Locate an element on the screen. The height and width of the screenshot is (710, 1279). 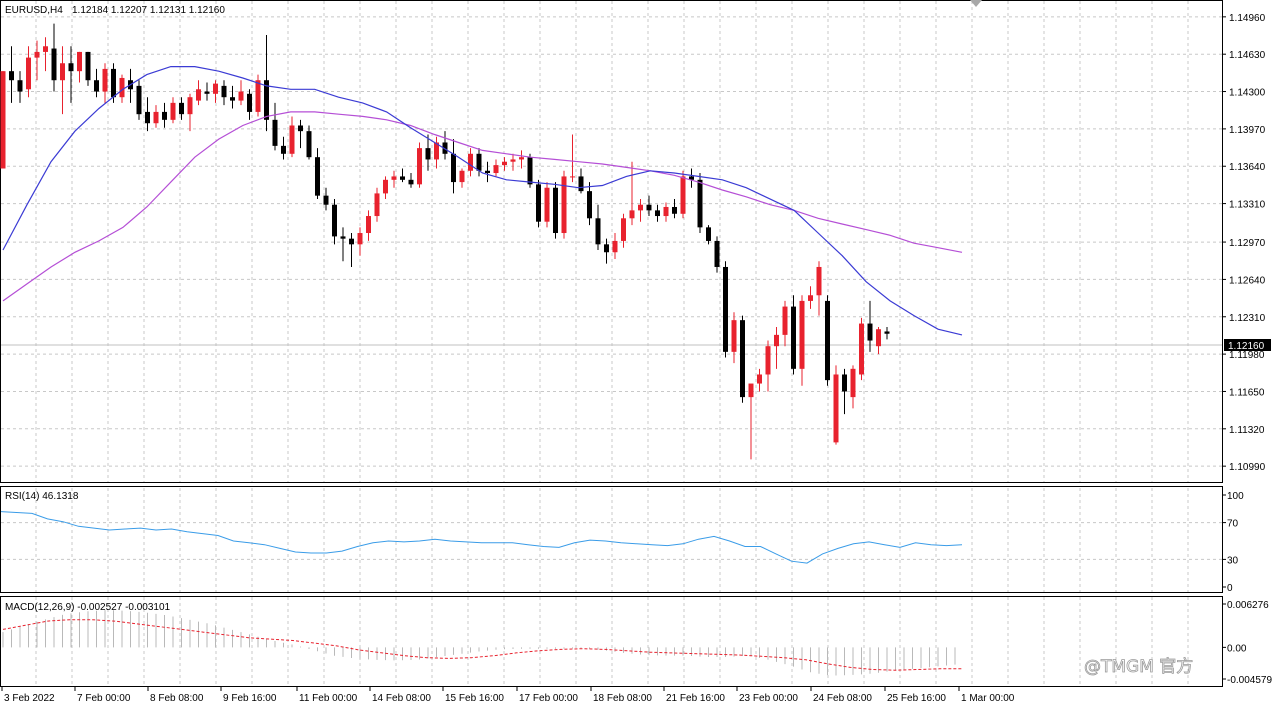
price-tick-label: 1.11980 is located at coordinates (1247, 355).